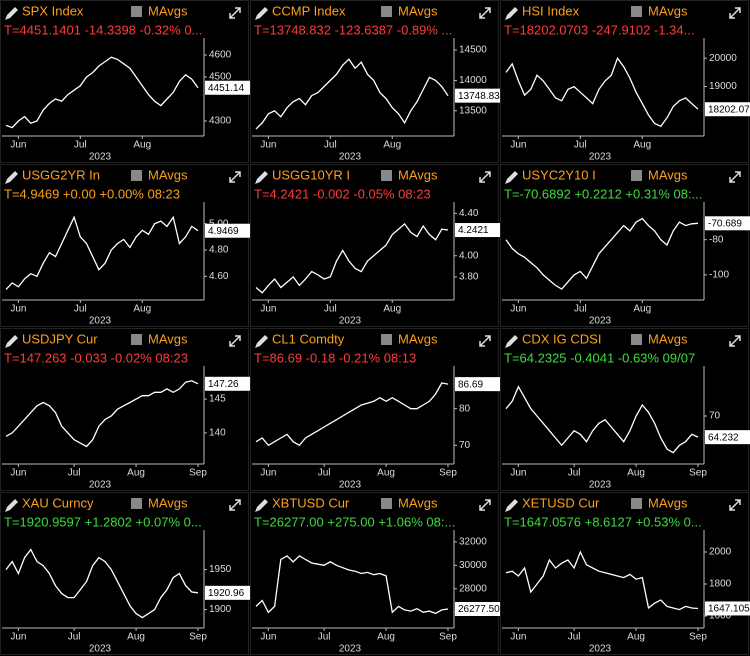 The image size is (750, 656). I want to click on chart-title: XAU Curncy, so click(58, 502).